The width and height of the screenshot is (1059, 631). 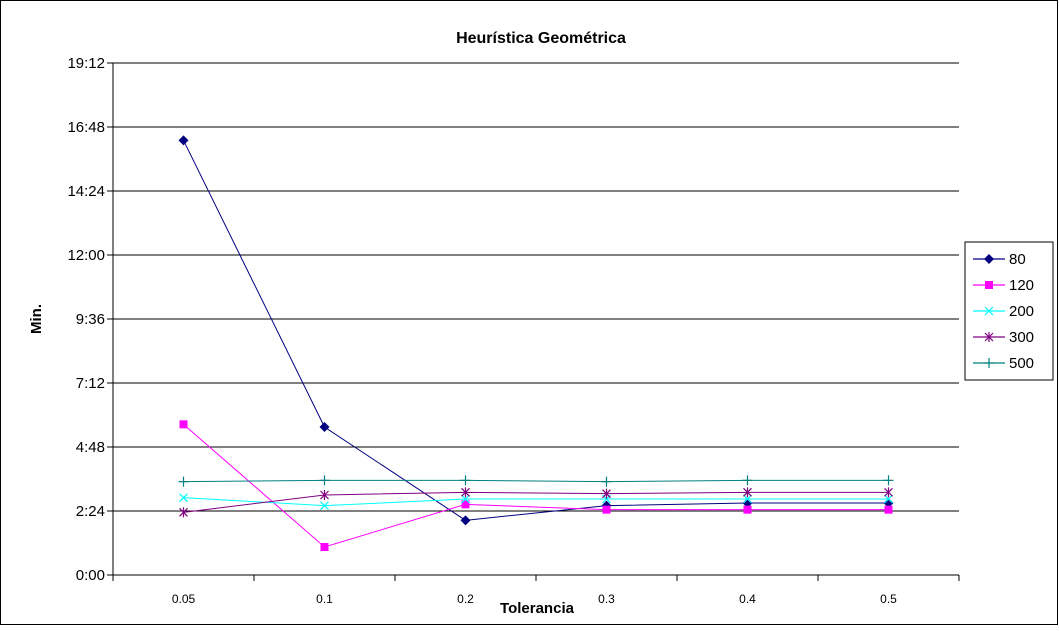 I want to click on x-tick-label: 0.4, so click(x=747, y=599).